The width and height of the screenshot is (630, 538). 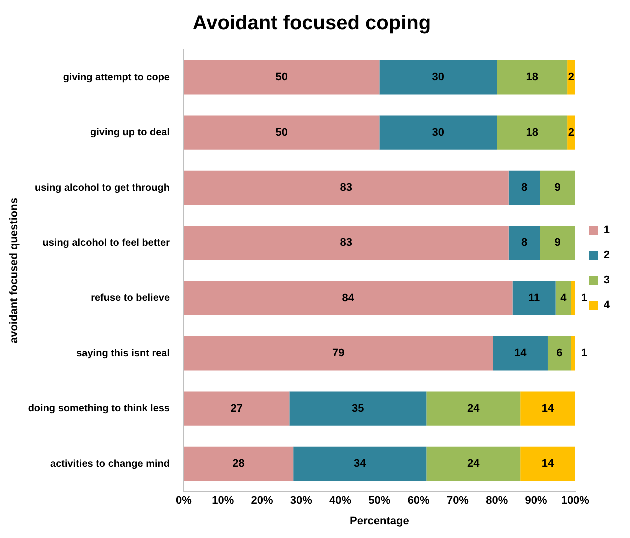 What do you see at coordinates (130, 133) in the screenshot?
I see `y-tick-label: giving up to deal` at bounding box center [130, 133].